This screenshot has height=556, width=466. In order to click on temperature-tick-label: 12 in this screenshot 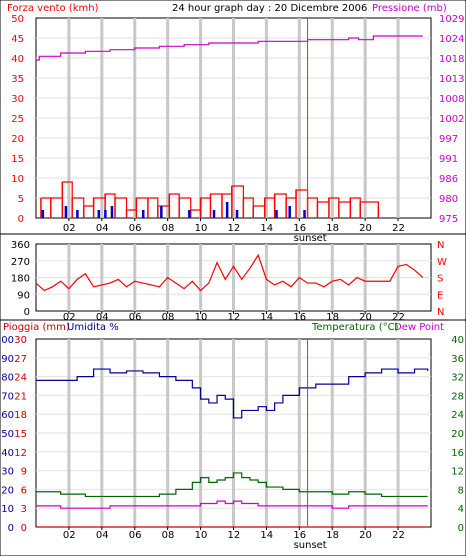, I will do `click(457, 472)`.